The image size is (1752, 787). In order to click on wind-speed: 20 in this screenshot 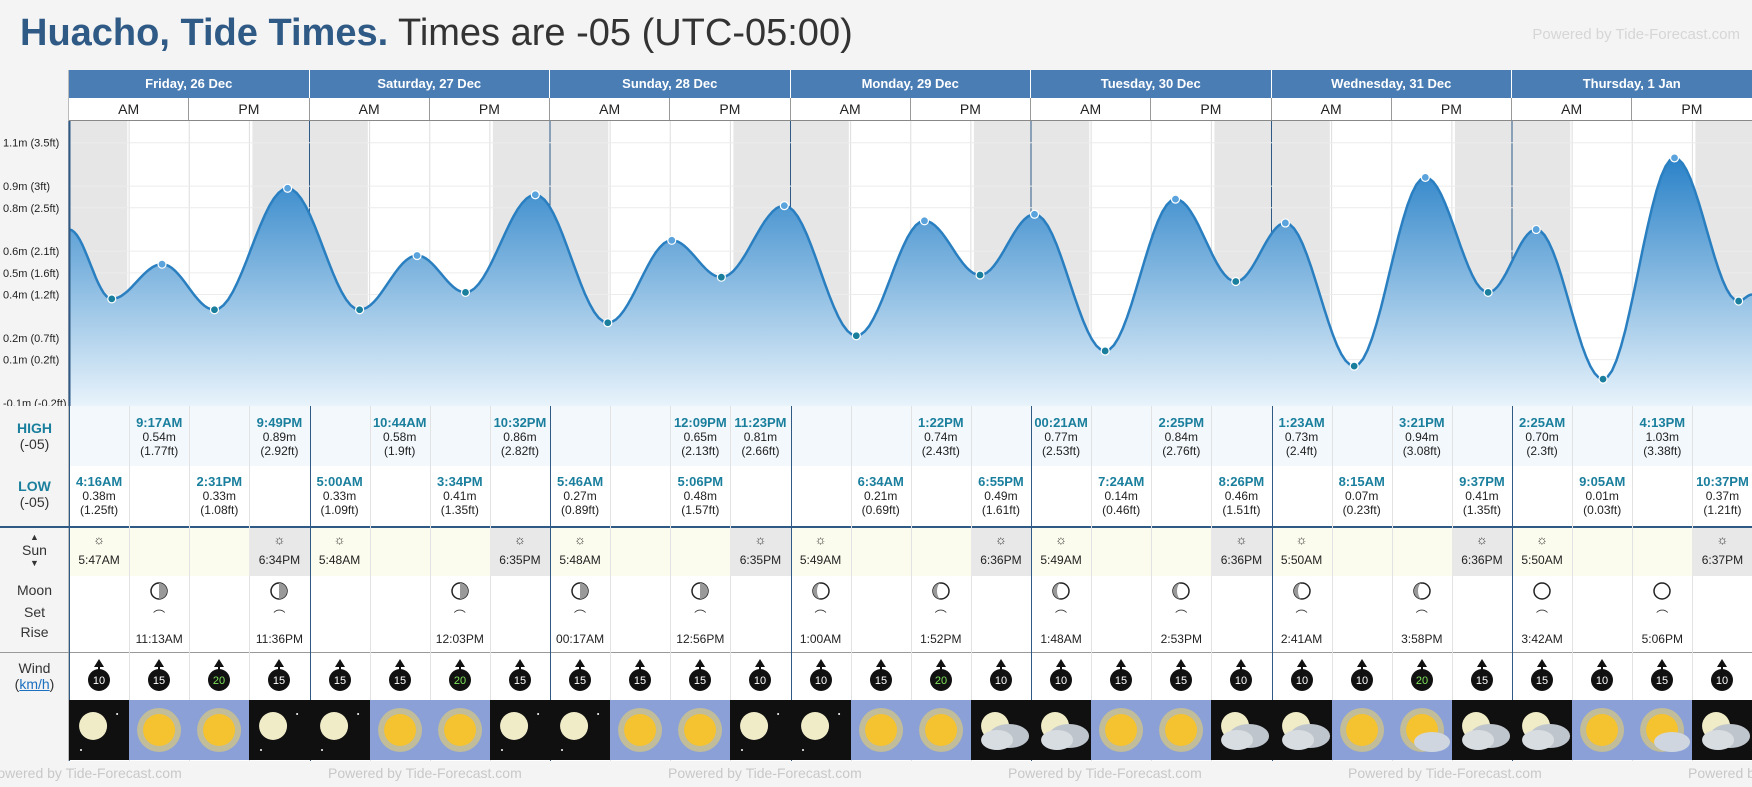, I will do `click(941, 681)`.